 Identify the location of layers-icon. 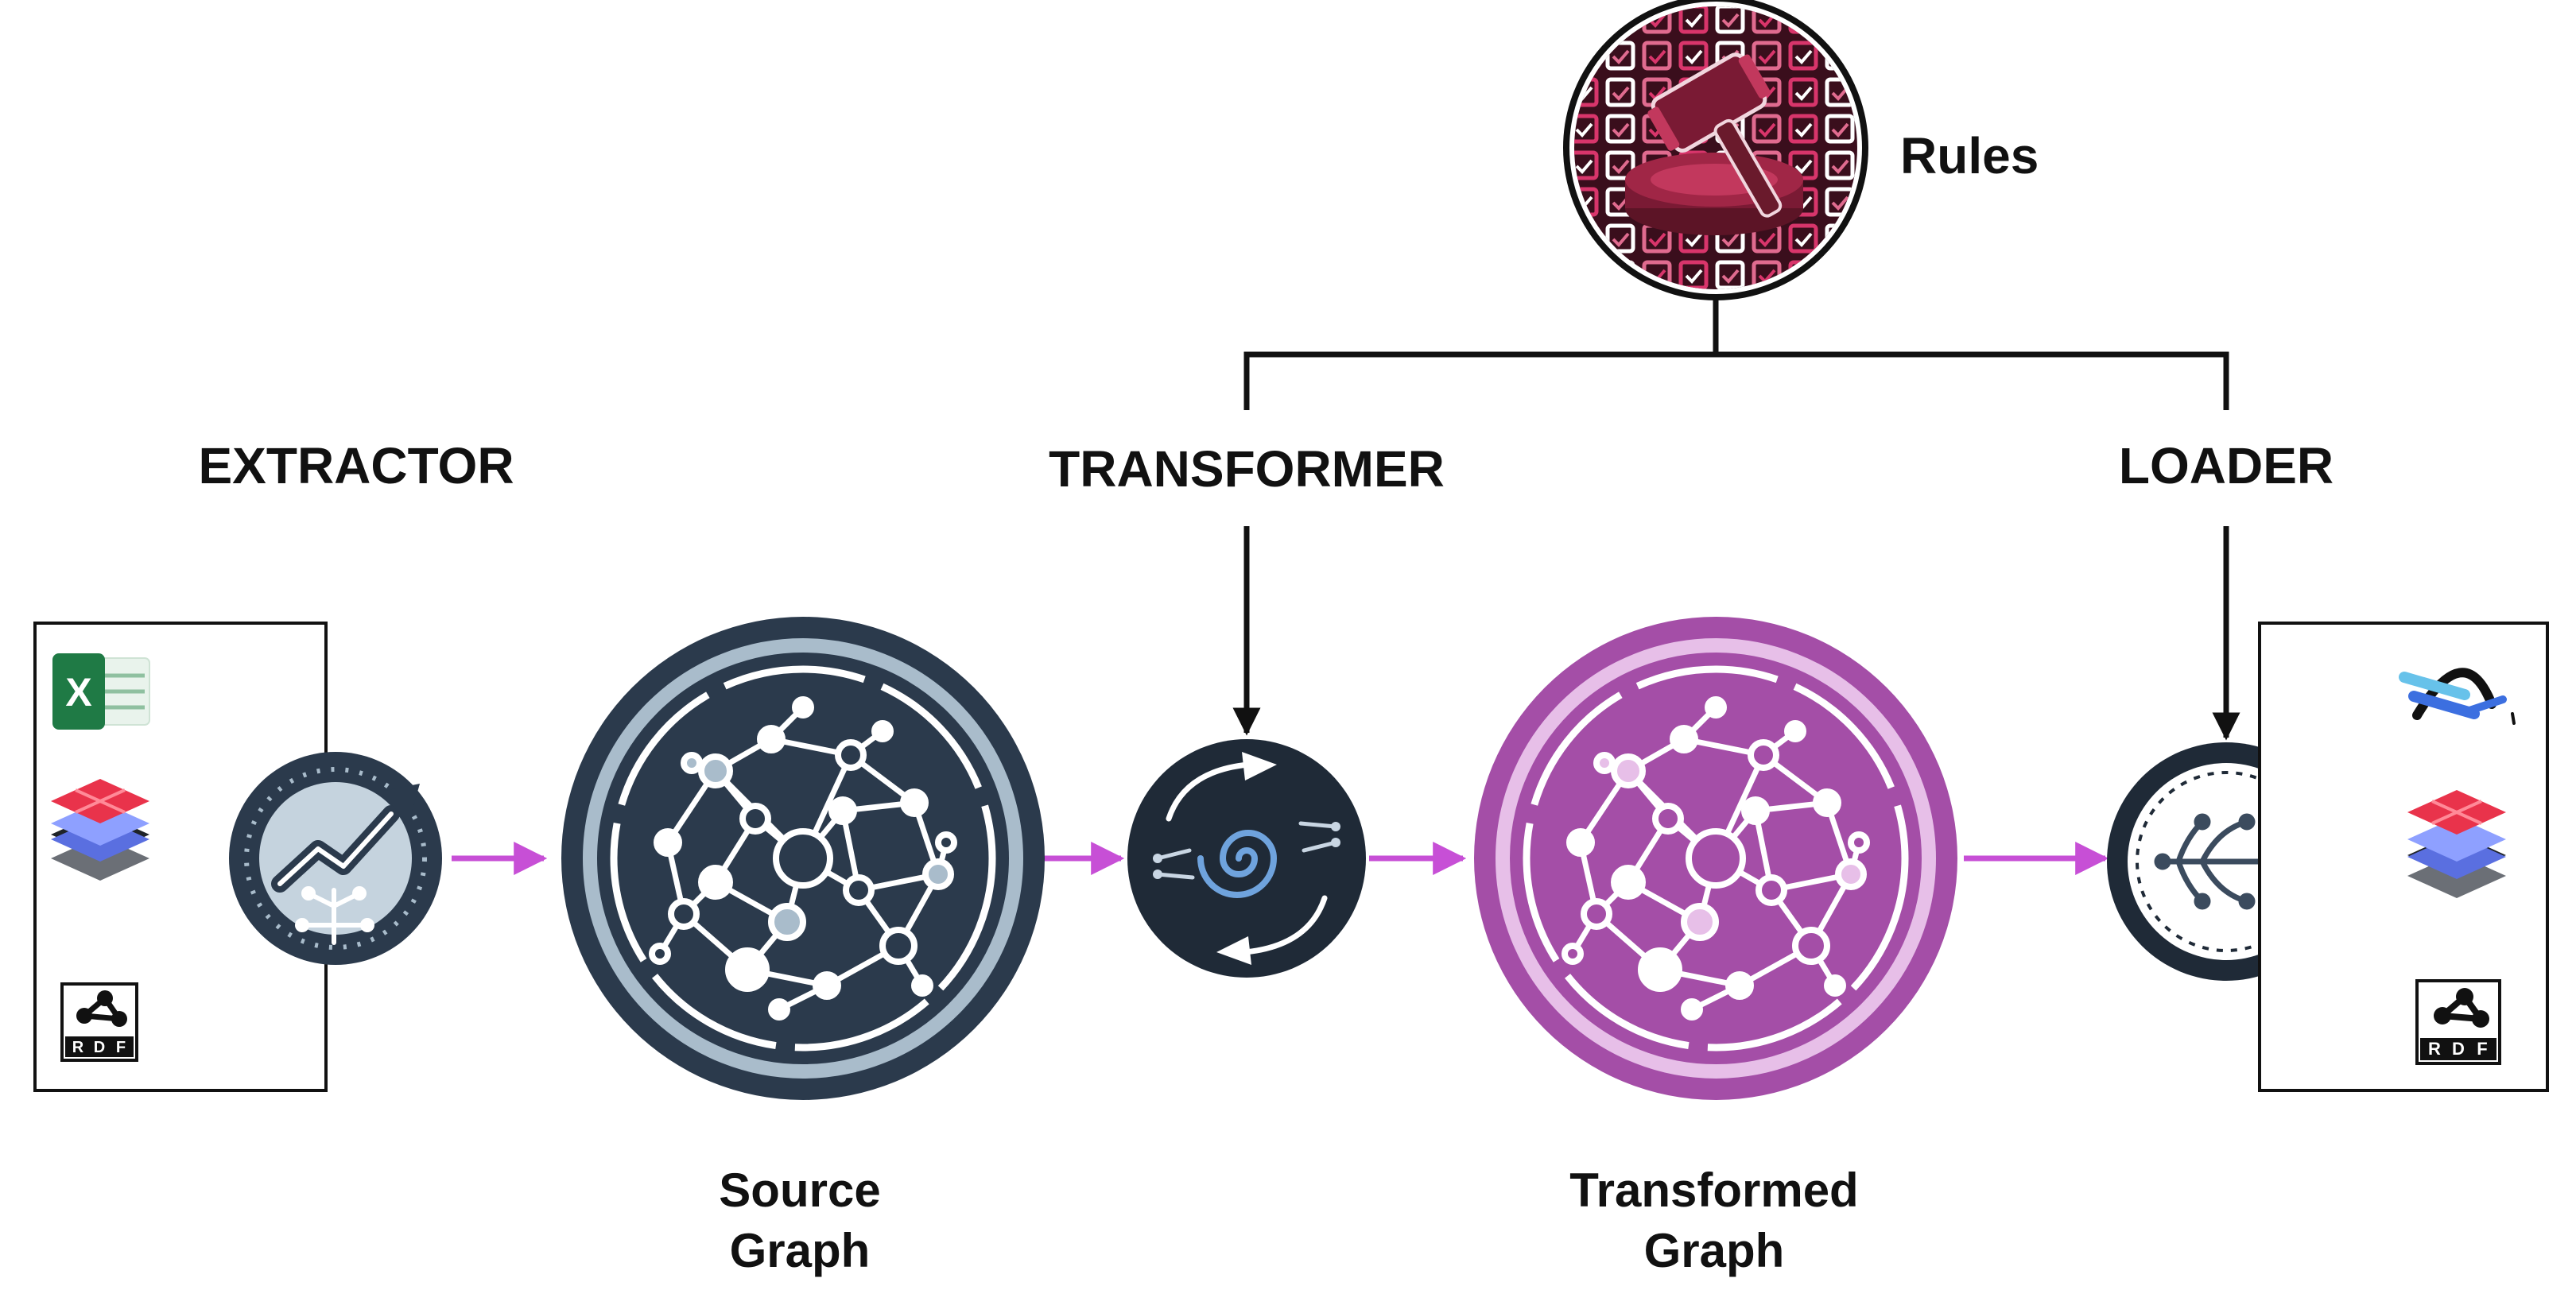
(2456, 844).